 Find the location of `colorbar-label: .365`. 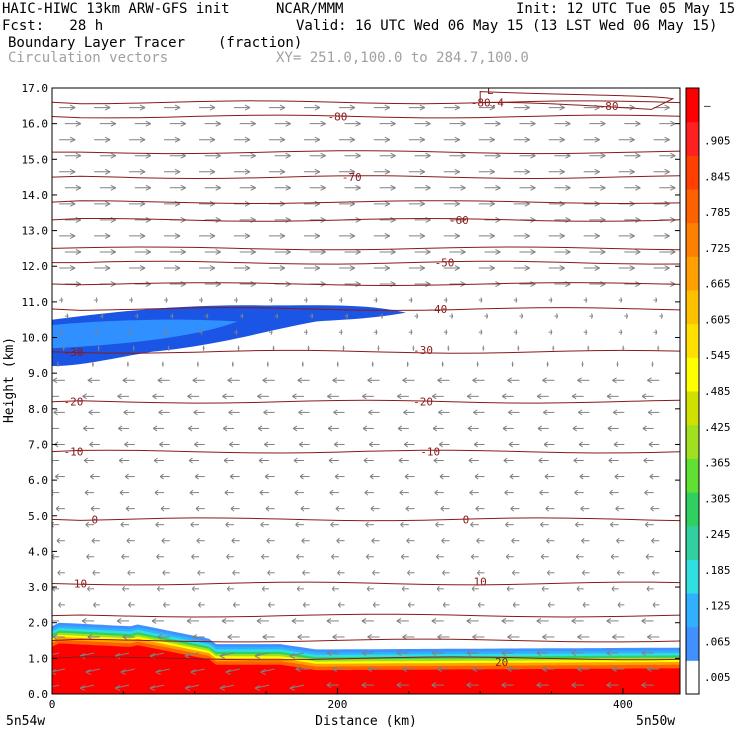

colorbar-label: .365 is located at coordinates (717, 463).